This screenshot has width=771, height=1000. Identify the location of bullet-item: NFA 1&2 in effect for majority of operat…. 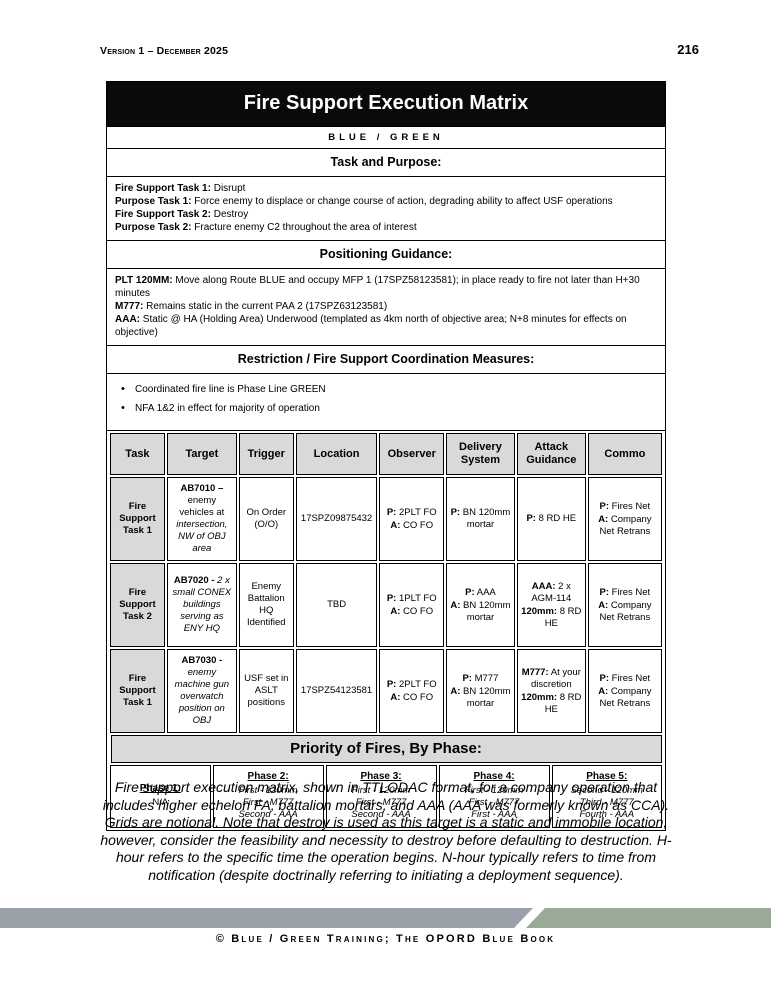
(389, 408).